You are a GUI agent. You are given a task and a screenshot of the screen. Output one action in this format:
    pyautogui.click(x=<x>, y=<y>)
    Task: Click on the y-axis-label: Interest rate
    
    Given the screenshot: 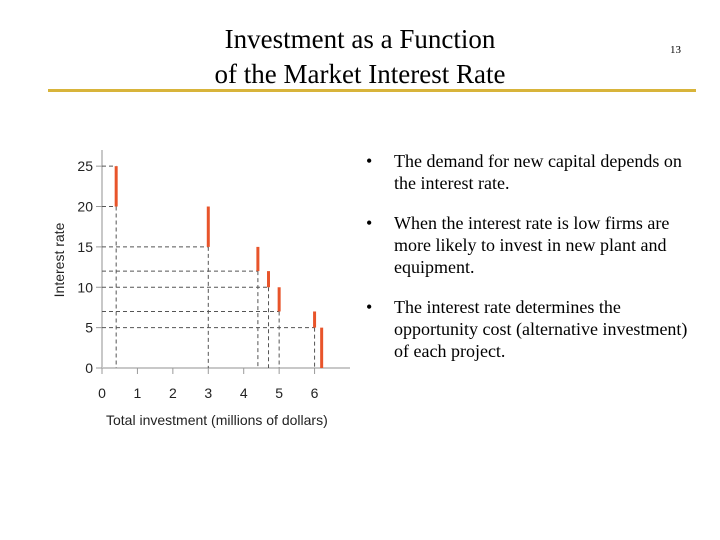 What is the action you would take?
    pyautogui.click(x=59, y=259)
    